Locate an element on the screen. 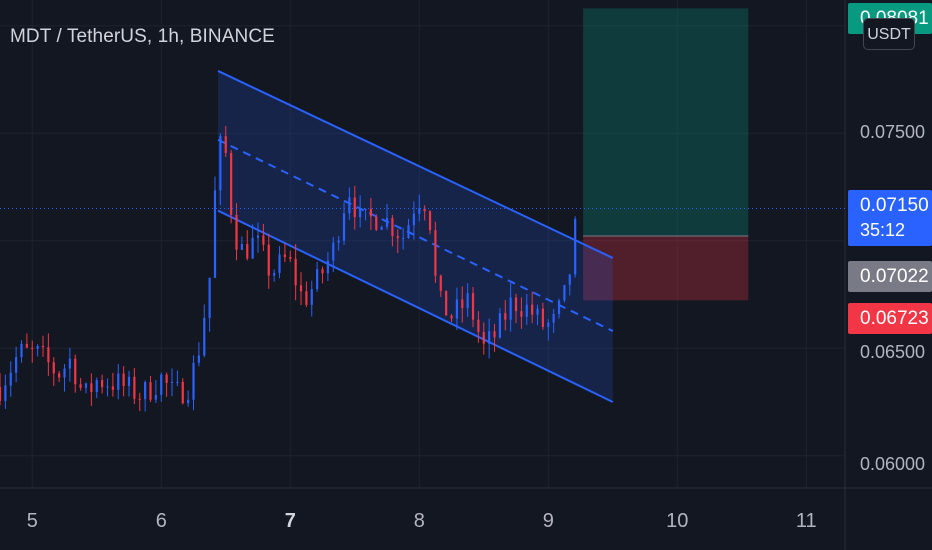 This screenshot has height=550, width=932. time-tick-label: 8 is located at coordinates (419, 521).